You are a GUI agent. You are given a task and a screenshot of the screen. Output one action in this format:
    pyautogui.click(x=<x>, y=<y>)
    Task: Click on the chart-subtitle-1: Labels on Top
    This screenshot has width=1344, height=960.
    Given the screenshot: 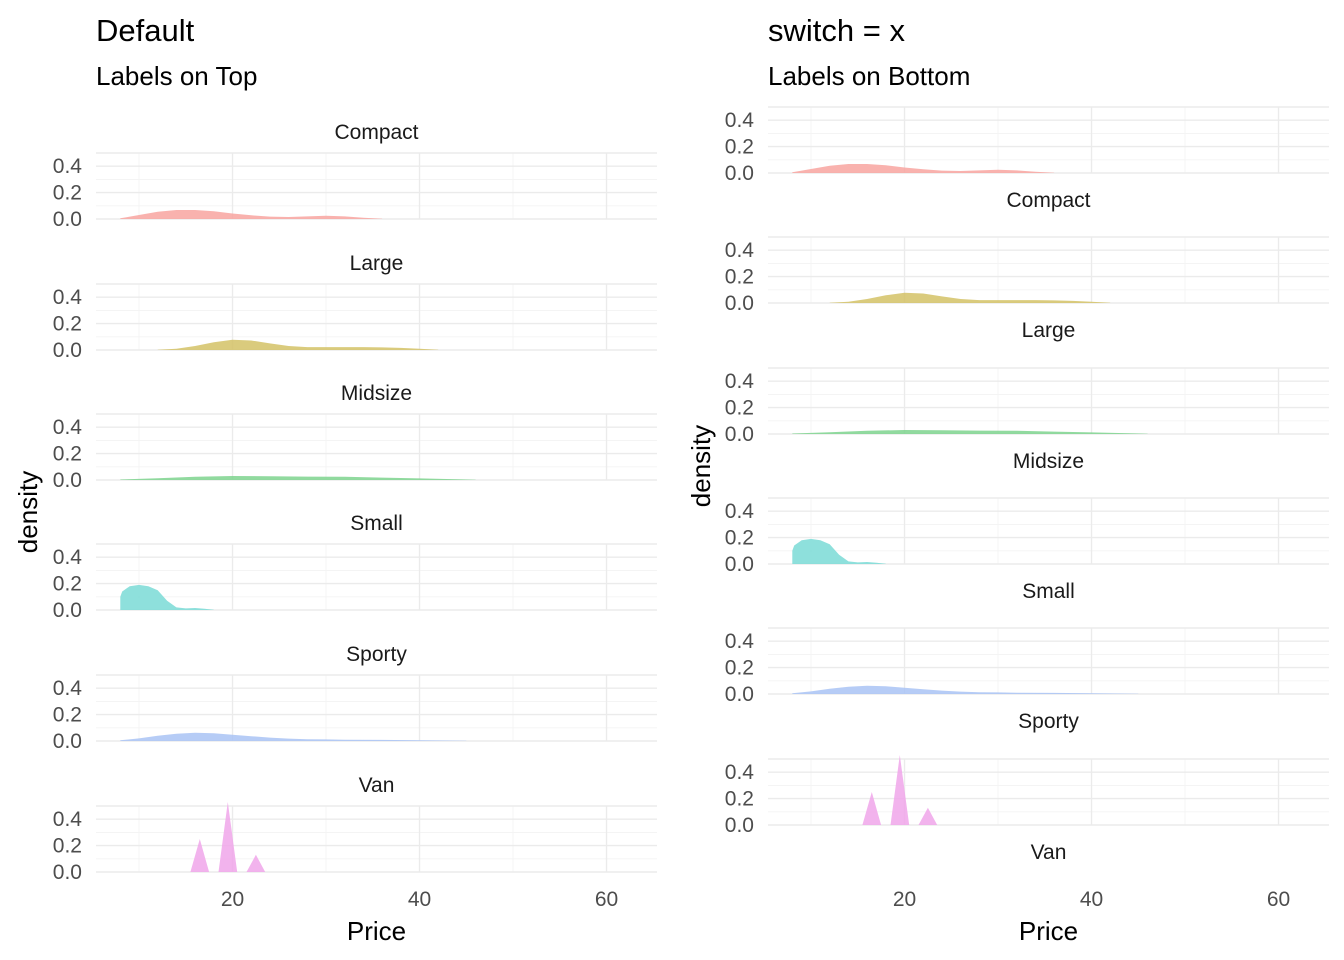 What is the action you would take?
    pyautogui.click(x=176, y=76)
    